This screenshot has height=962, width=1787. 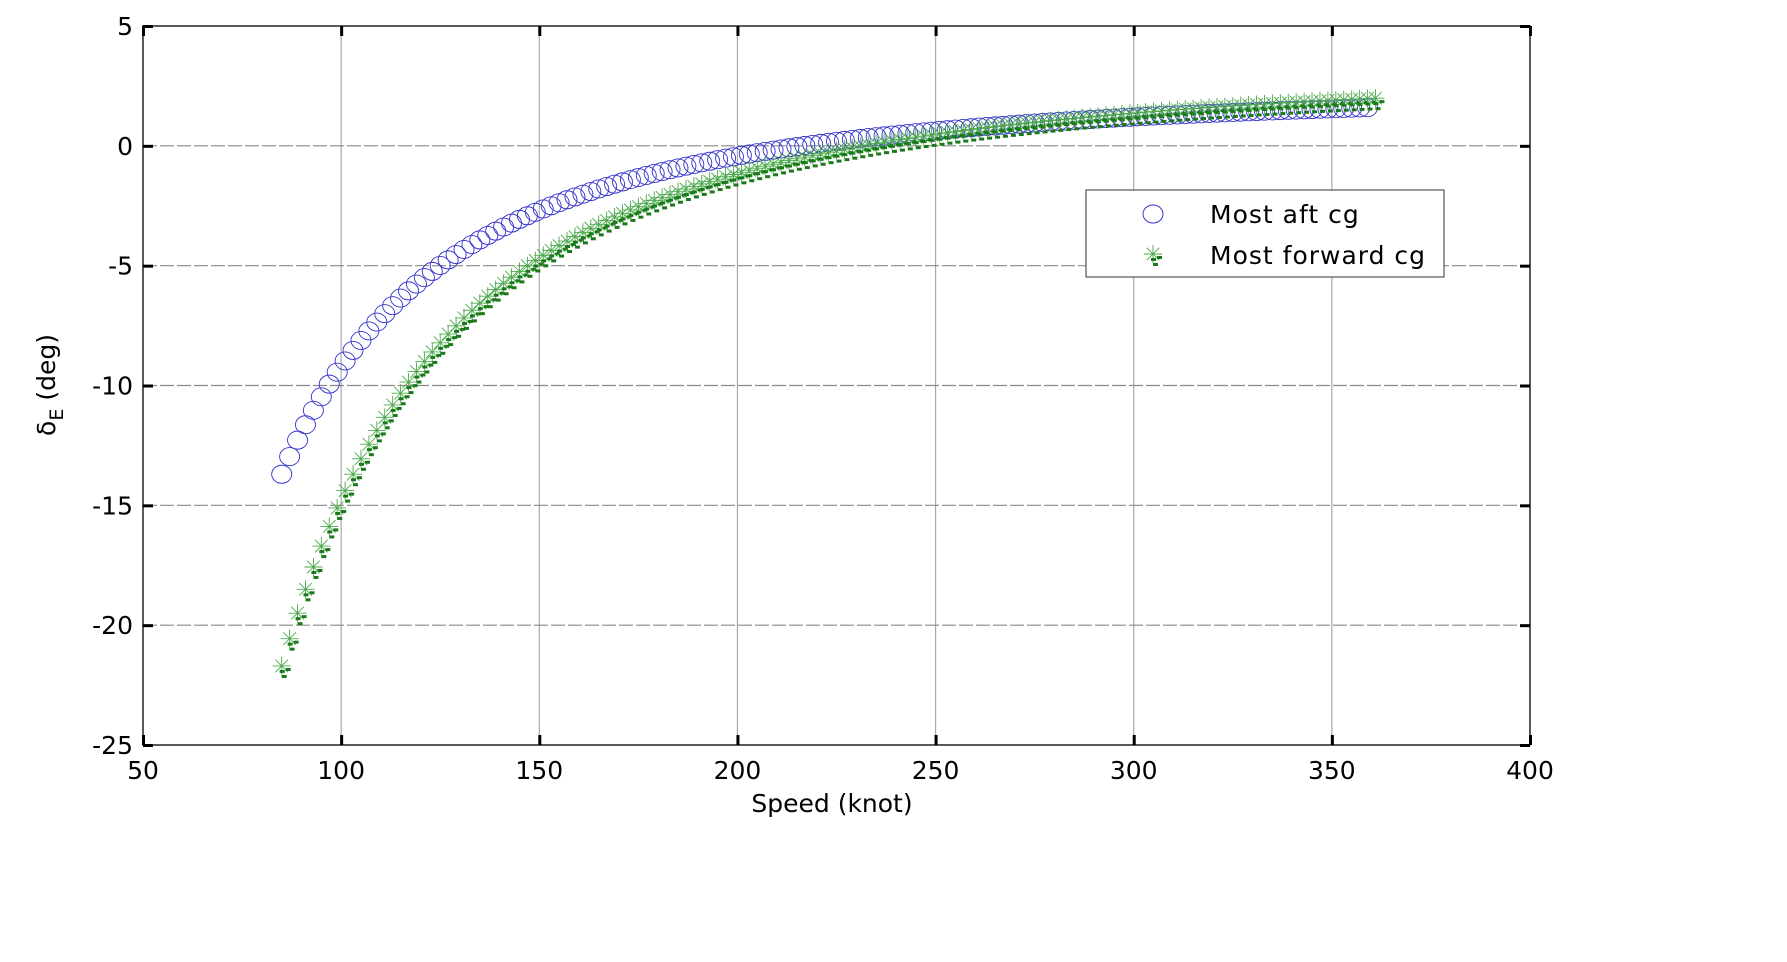 I want to click on legend-item-forward: Most forward cg, so click(x=1285, y=255).